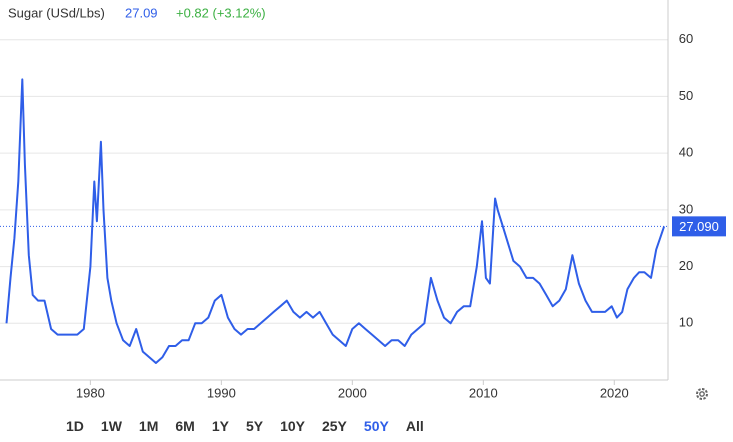 Image resolution: width=733 pixels, height=442 pixels. I want to click on range-button: 25Y, so click(334, 426).